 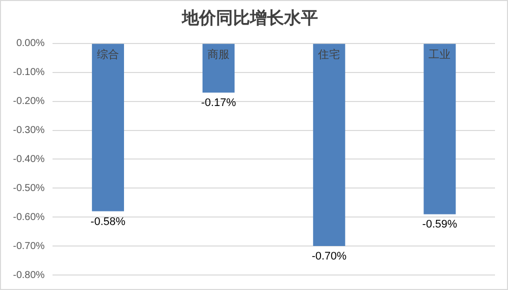 I want to click on y-tick-label: -0.60%, so click(x=28, y=217).